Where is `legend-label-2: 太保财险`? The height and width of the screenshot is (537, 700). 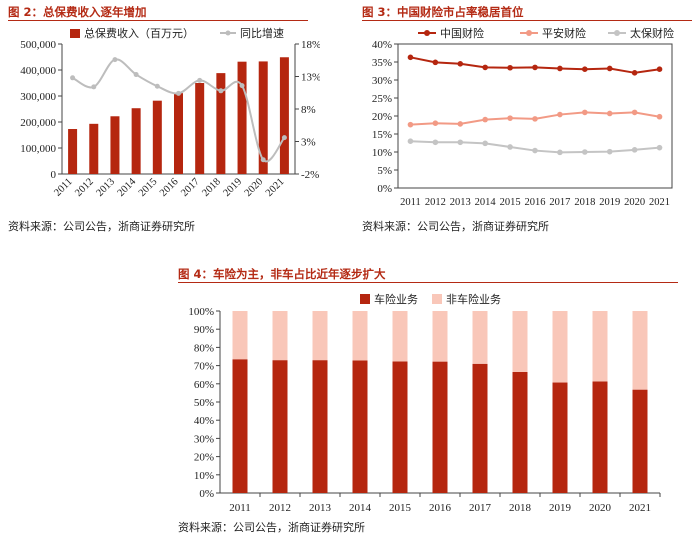
legend-label-2: 太保财险 is located at coordinates (652, 33).